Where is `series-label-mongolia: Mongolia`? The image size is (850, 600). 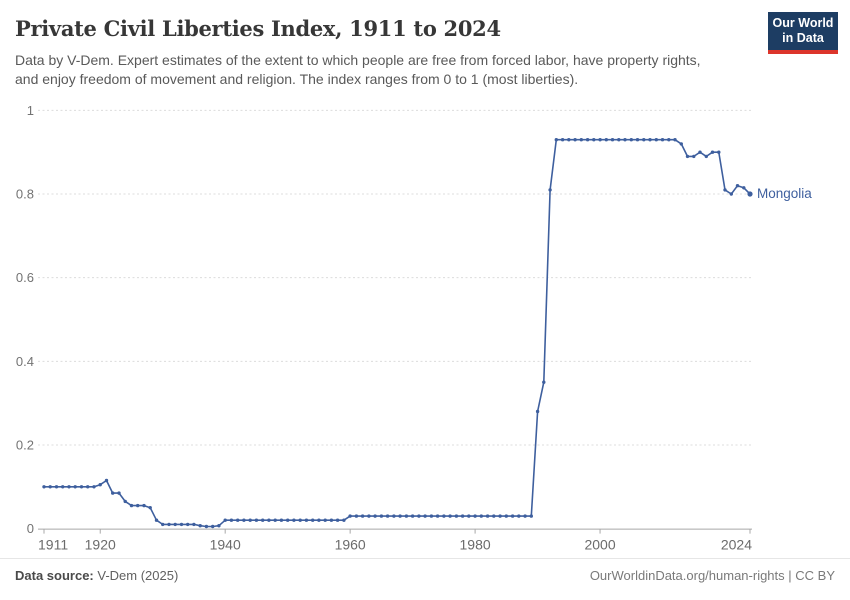 series-label-mongolia: Mongolia is located at coordinates (784, 193).